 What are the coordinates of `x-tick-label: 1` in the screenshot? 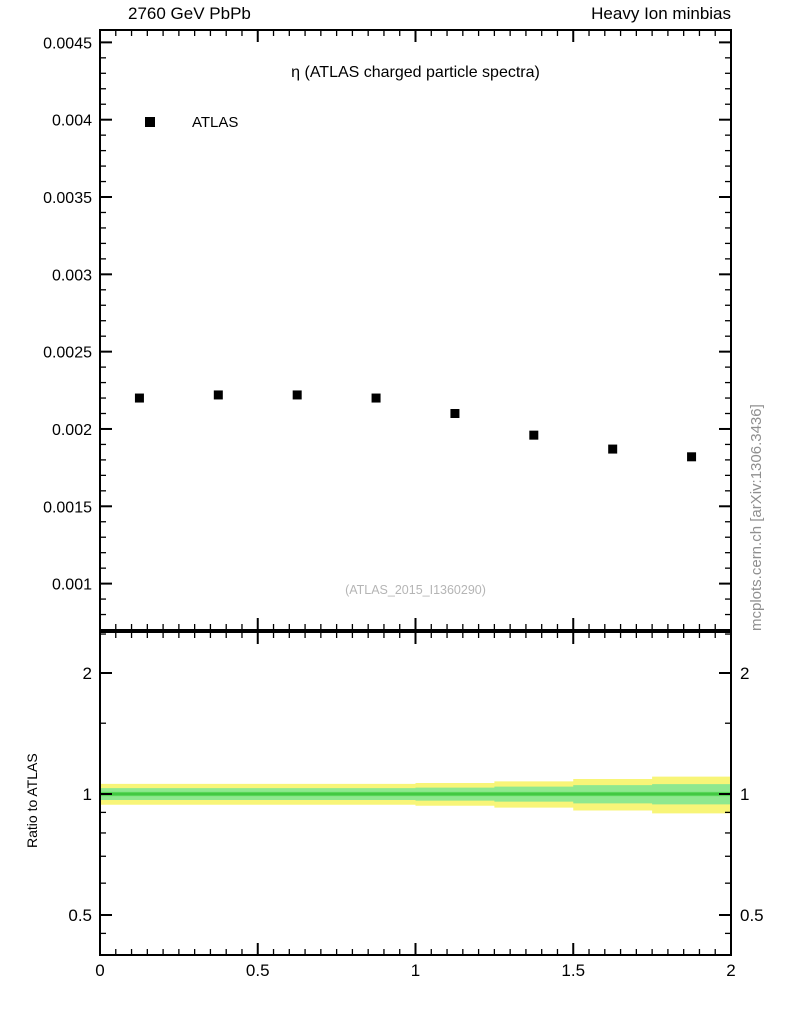 It's located at (415, 970).